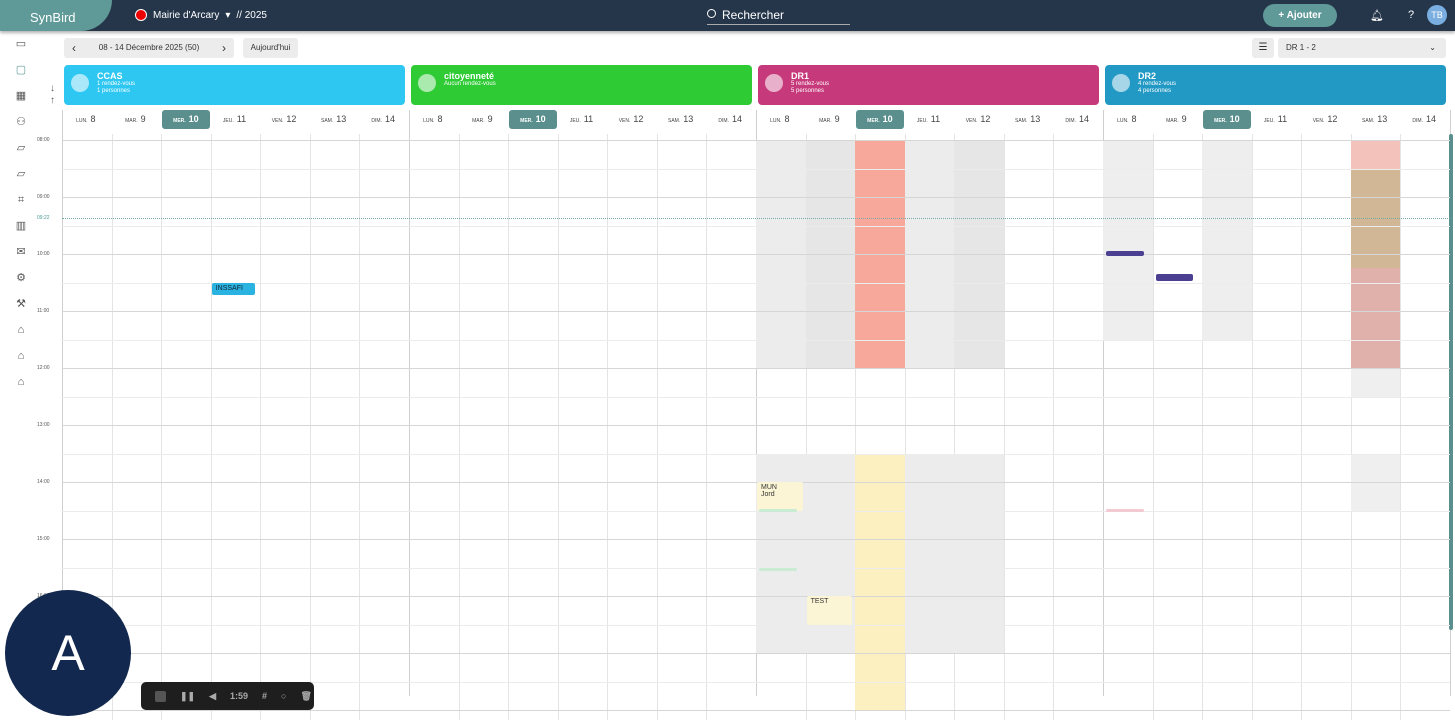 The width and height of the screenshot is (1455, 720). I want to click on group-card-0: CCAS 1 rendez-vous 1 personnes, so click(234, 85).